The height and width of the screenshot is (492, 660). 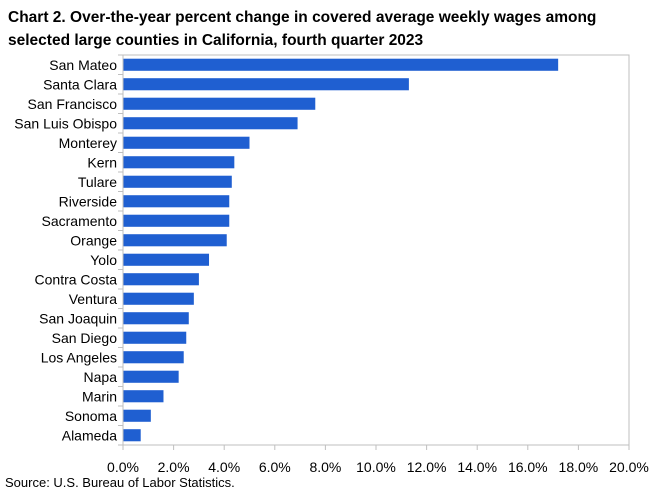 I want to click on bar-sonoma, so click(x=137, y=415).